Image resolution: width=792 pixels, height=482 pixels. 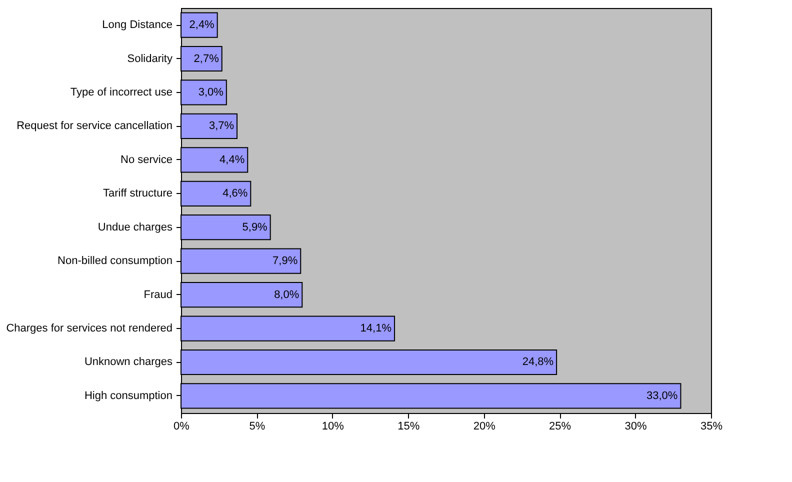 What do you see at coordinates (128, 362) in the screenshot?
I see `y-tick-label: Unknown charges` at bounding box center [128, 362].